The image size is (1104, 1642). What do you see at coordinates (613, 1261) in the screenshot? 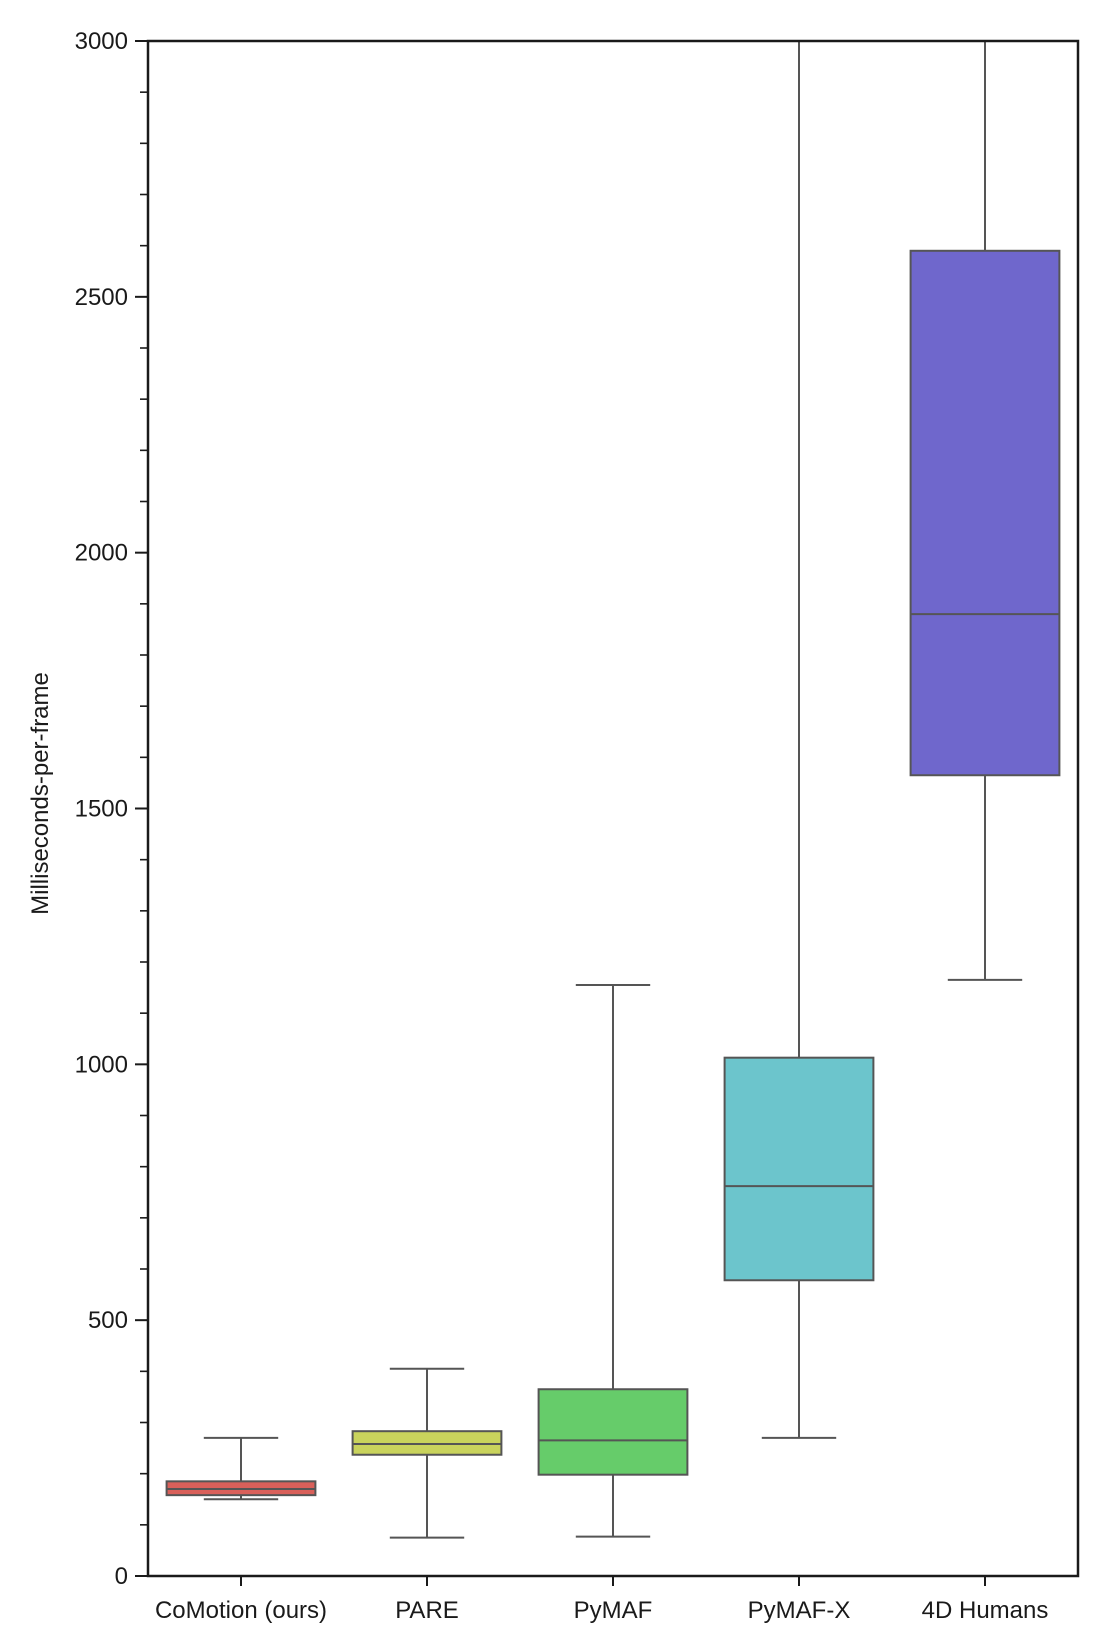
I see `box-pymaf` at bounding box center [613, 1261].